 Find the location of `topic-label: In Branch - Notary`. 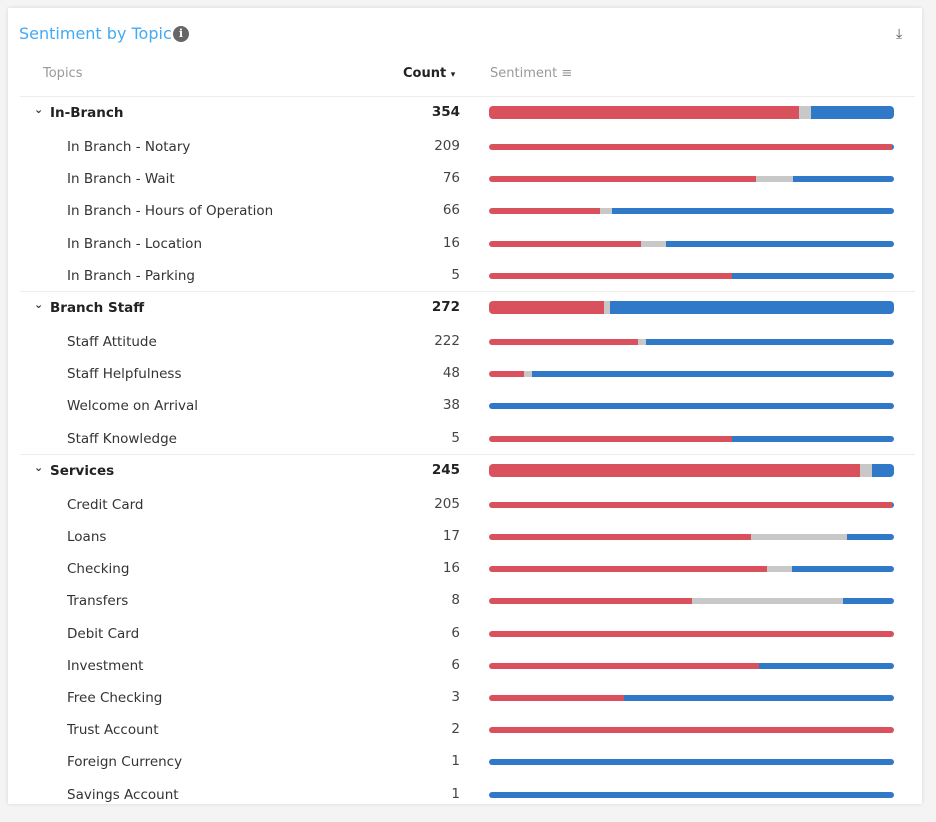

topic-label: In Branch - Notary is located at coordinates (129, 147).